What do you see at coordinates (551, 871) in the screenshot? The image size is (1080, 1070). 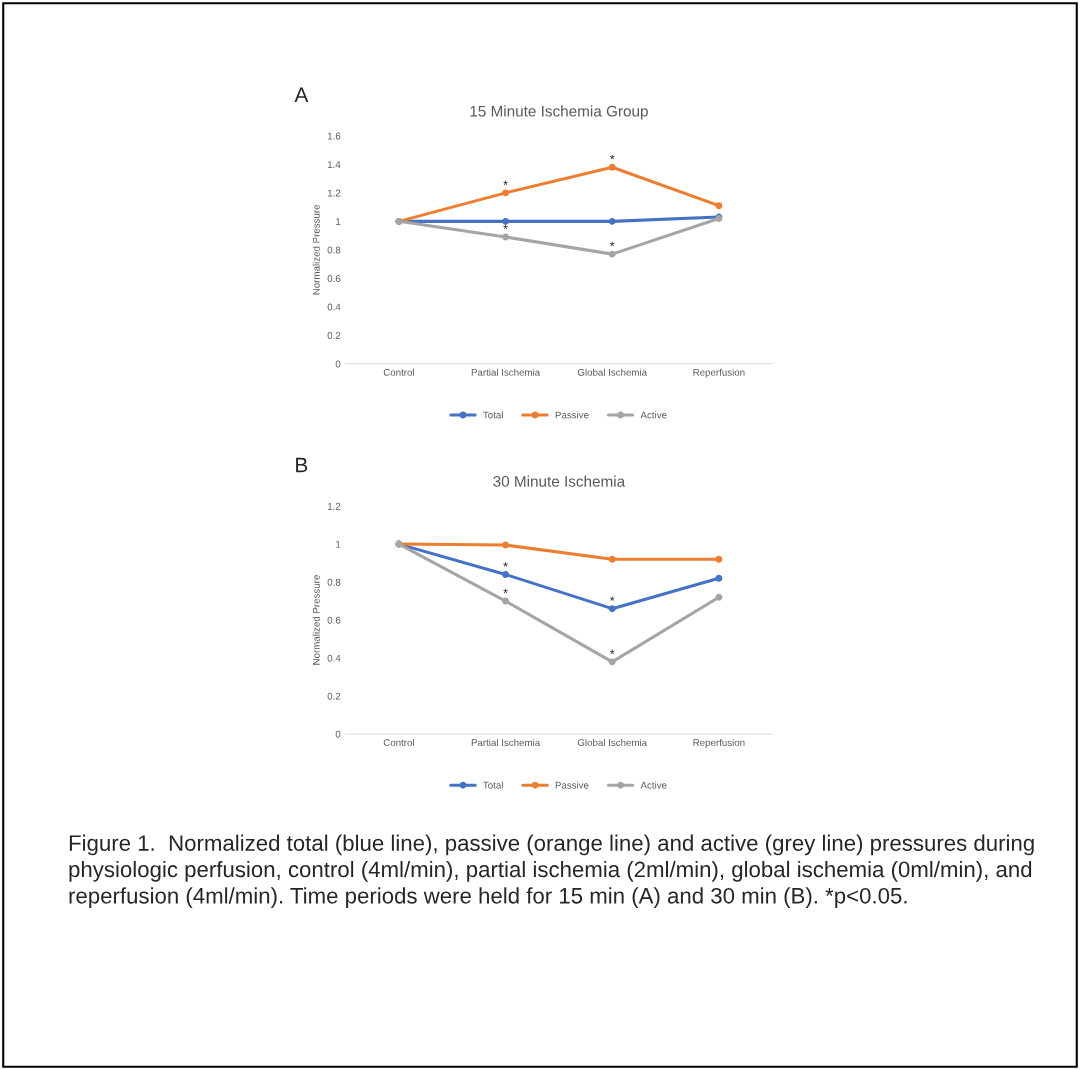 I see `caption: Figure 1. Normalized total (blue line), passive (orange line) and active (grey line) pressures during physiologic perfusion, control (4ml/min), partial ischemia (2ml/min), global ischemia (0ml/min), and reperfusion (4ml/min). Time periods were held for 15 min (A) and 30 min (B). *p<0.05.` at bounding box center [551, 871].